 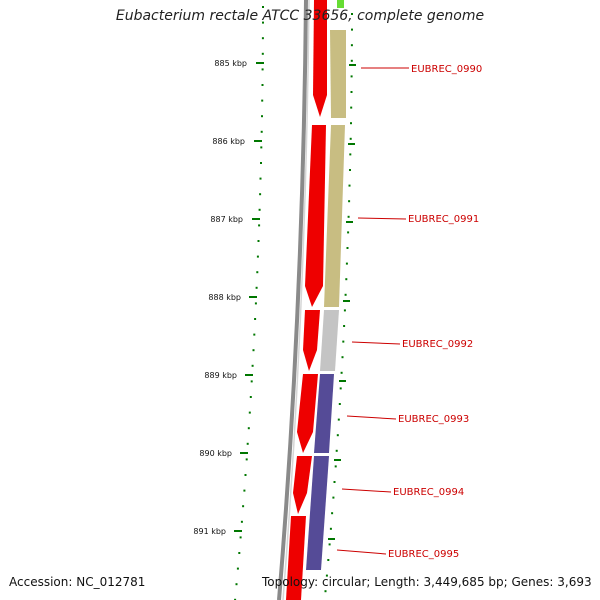 I want to click on forward-gene-track, so click(x=306, y=300).